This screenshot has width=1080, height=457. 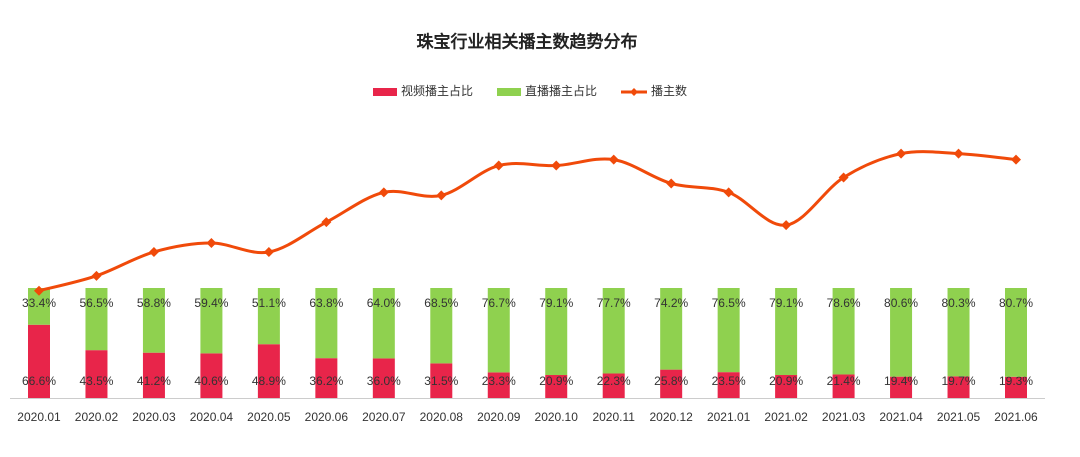 I want to click on x-tick-label: 2021.04, so click(x=901, y=417).